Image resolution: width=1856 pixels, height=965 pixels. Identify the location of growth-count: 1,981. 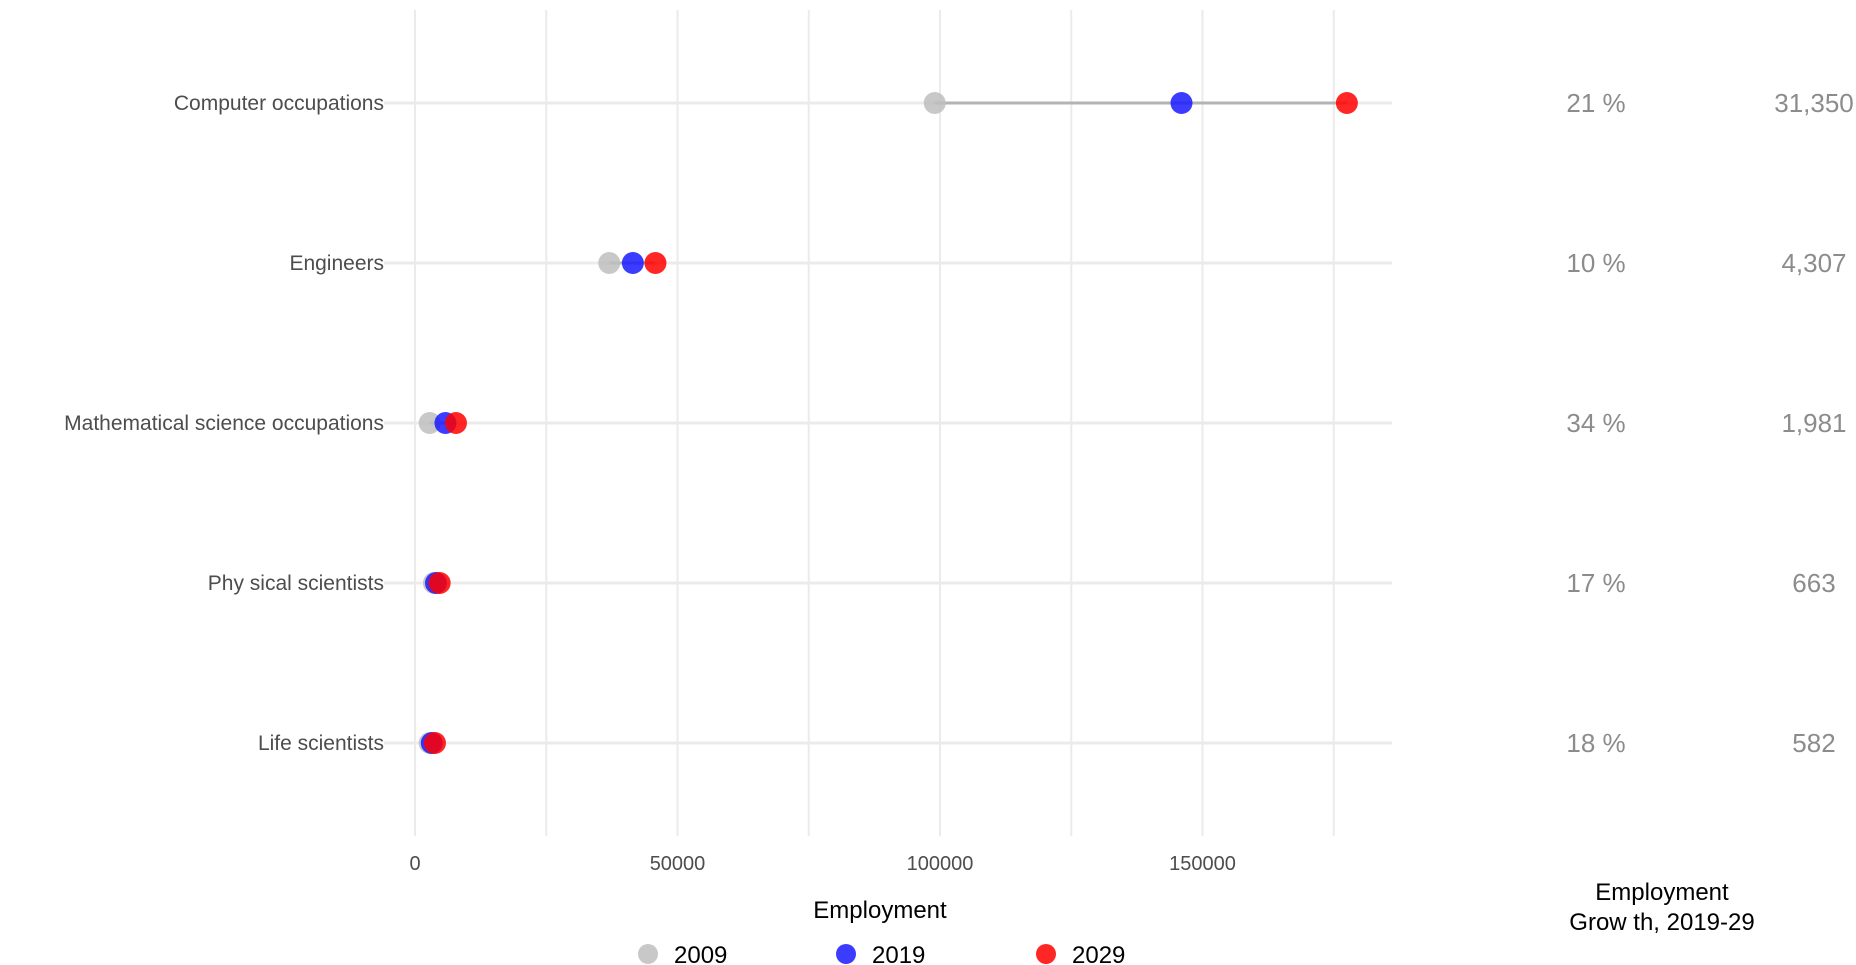
(1813, 423).